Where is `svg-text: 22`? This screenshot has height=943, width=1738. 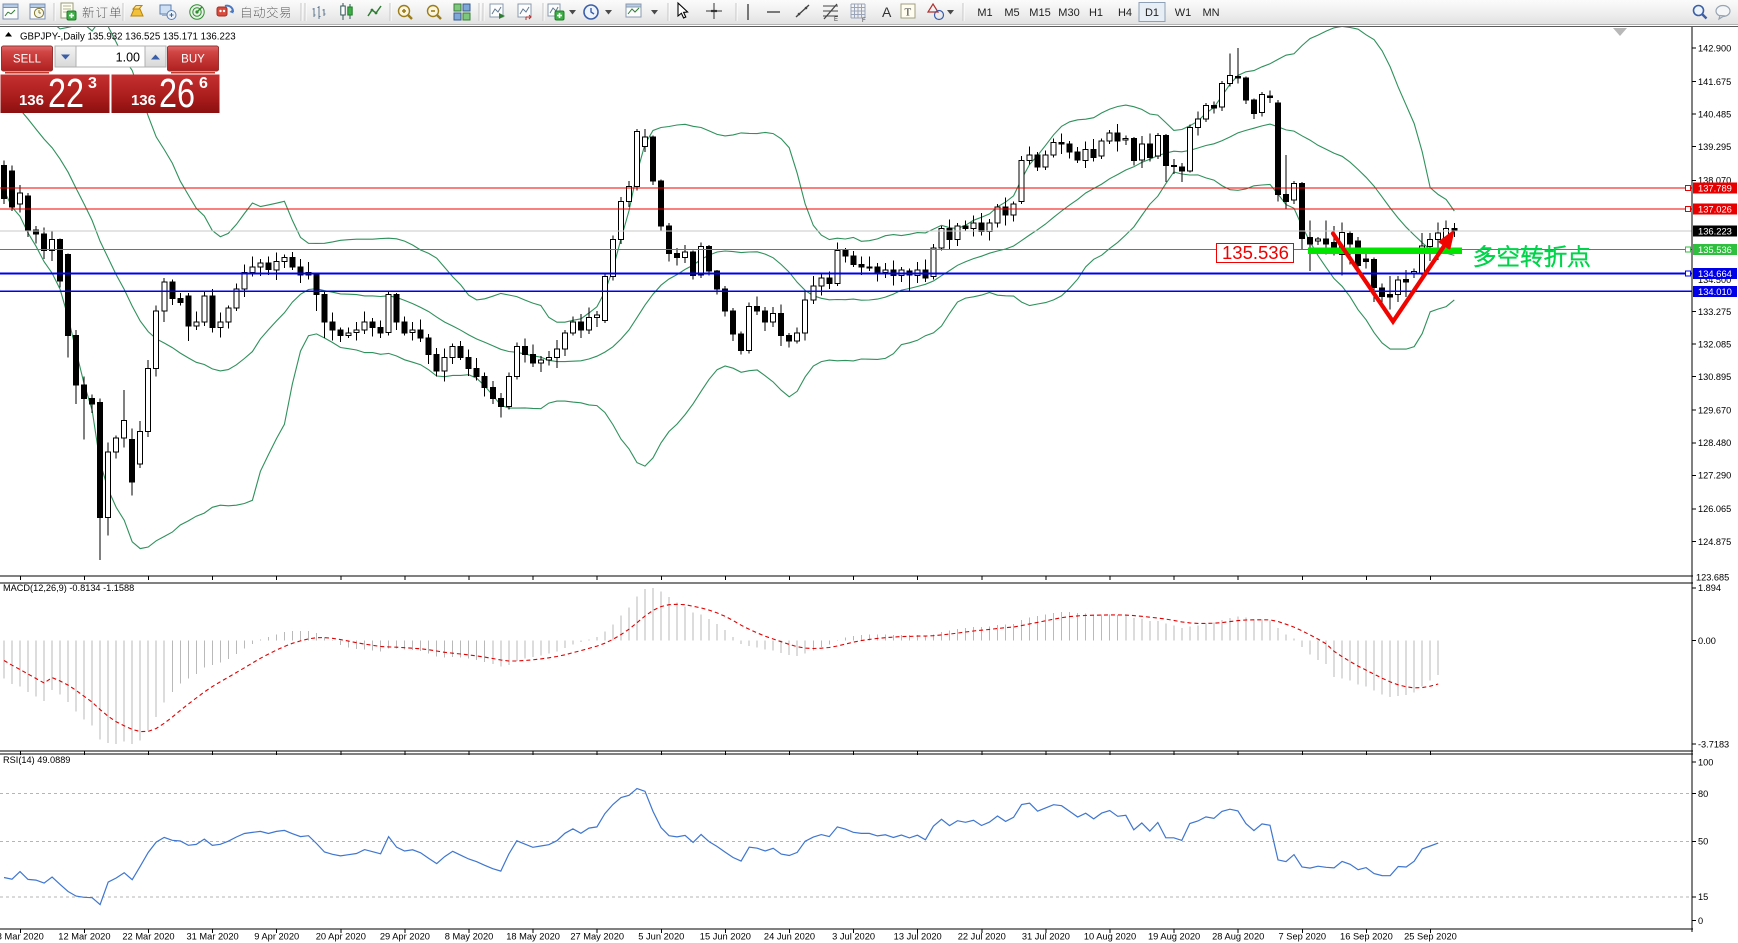 svg-text: 22 is located at coordinates (66, 93).